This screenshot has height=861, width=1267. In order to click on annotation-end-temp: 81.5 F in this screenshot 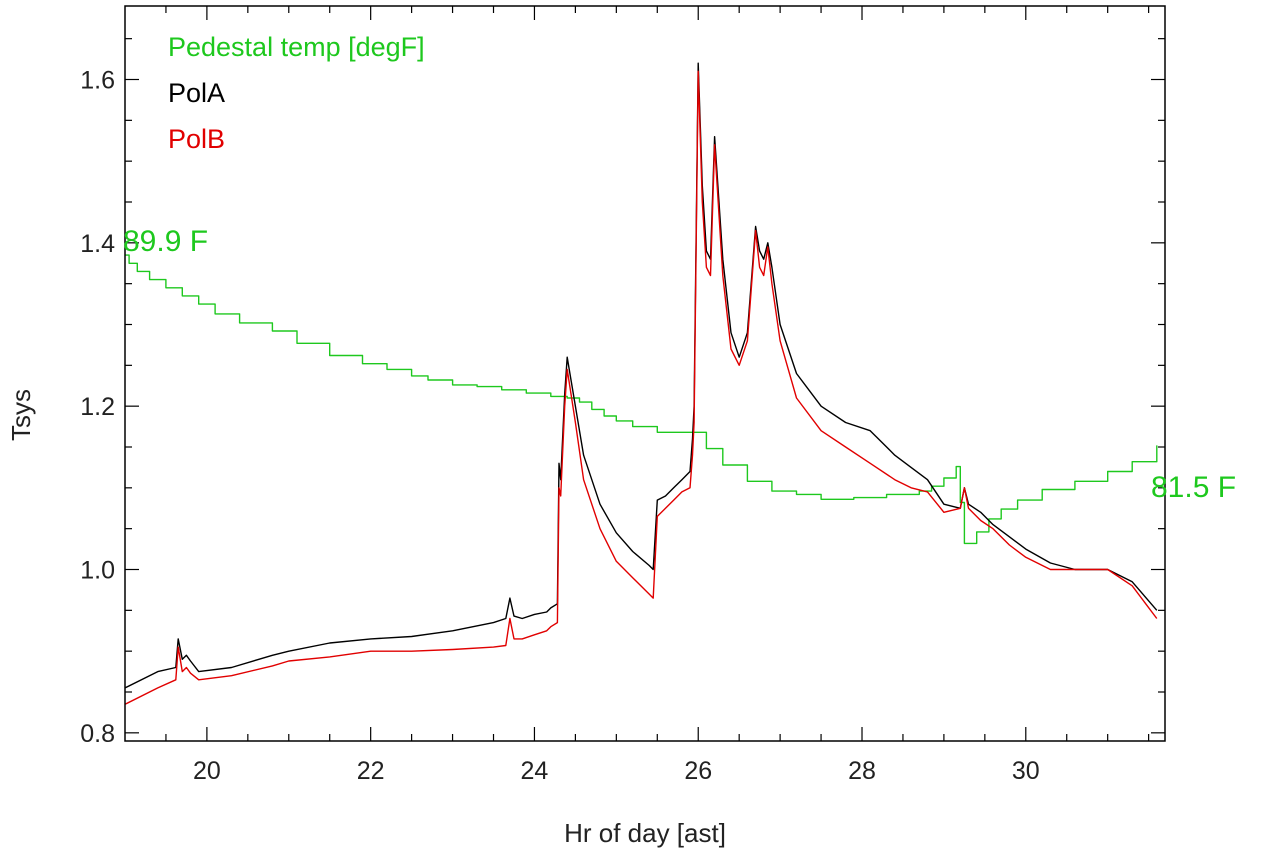, I will do `click(1193, 487)`.